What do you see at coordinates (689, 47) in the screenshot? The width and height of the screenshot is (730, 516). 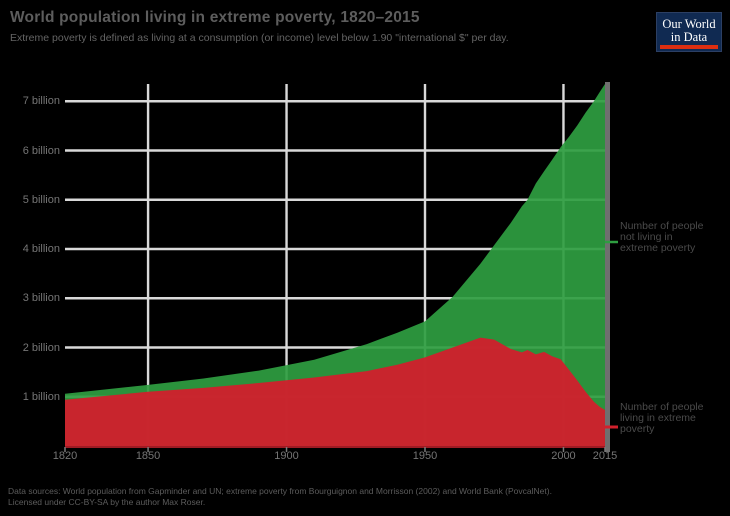 I see `owid-logo-stripe` at bounding box center [689, 47].